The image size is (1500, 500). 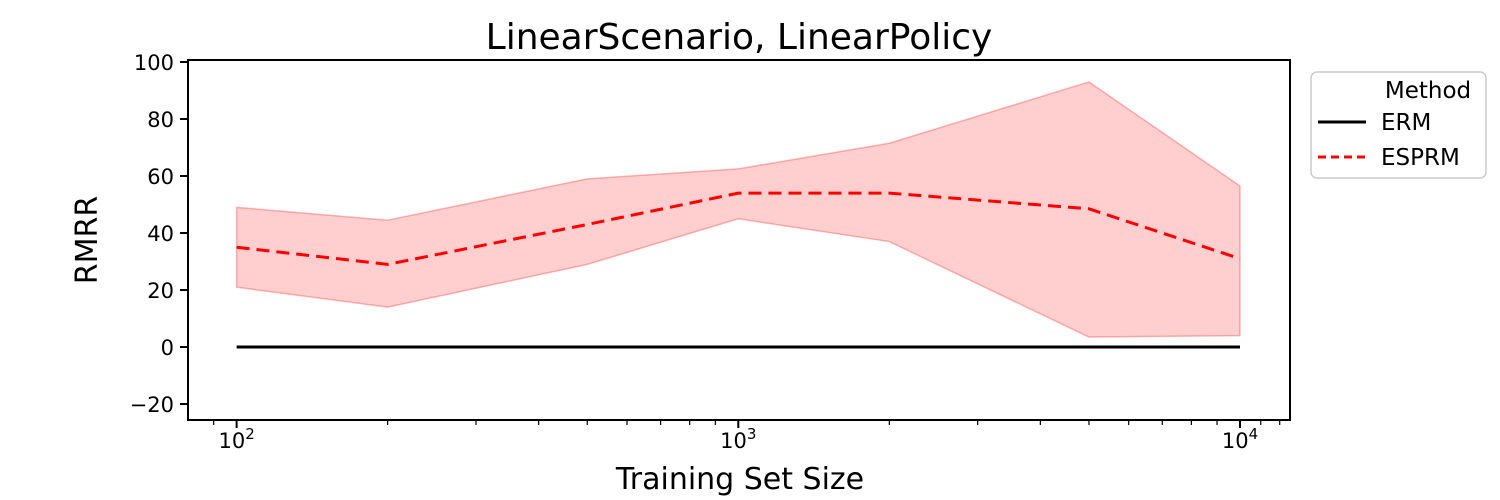 What do you see at coordinates (236, 439) in the screenshot?
I see `x-tick-label: 10²` at bounding box center [236, 439].